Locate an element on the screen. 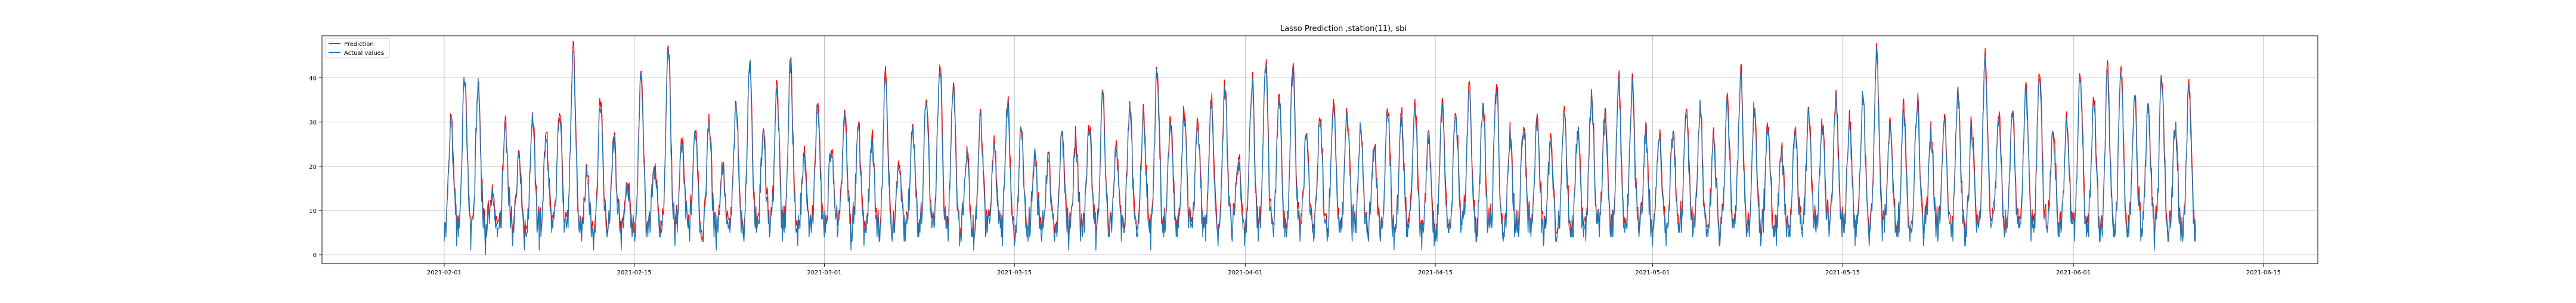 The height and width of the screenshot is (303, 2576). chart-title: Lasso Prediction ,station(11), sbi is located at coordinates (1343, 29).